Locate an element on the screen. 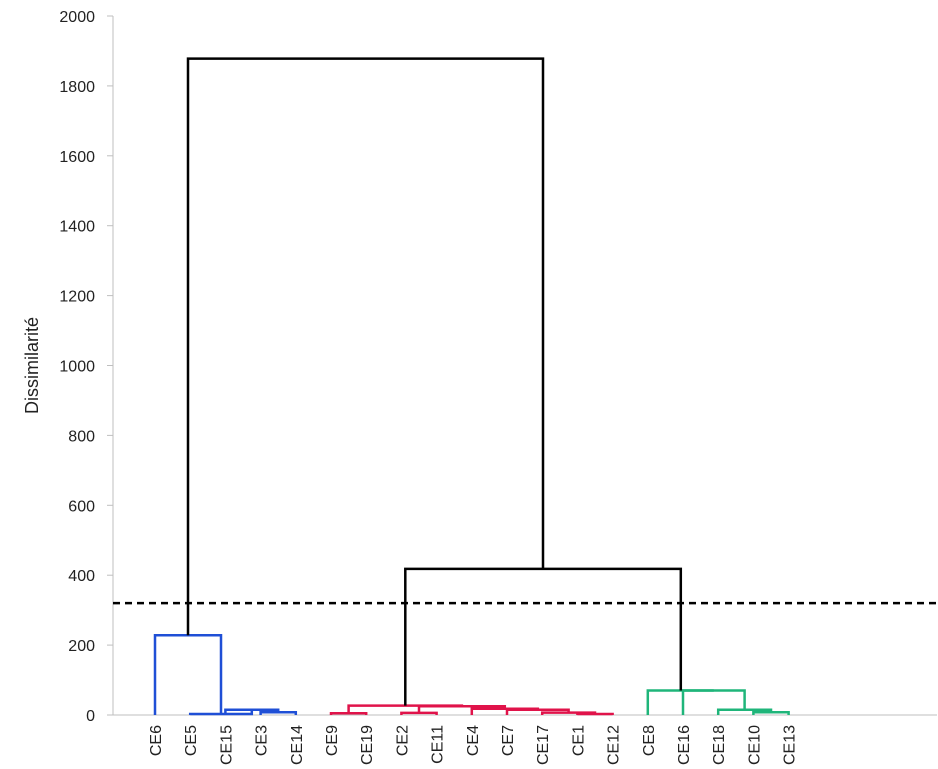 The image size is (938, 769). leaf-label: CE3 is located at coordinates (262, 740).